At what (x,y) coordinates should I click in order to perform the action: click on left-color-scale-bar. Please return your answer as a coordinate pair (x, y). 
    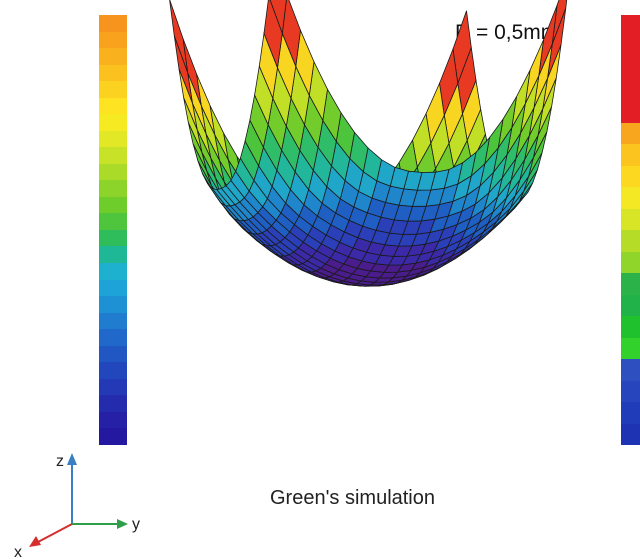
    Looking at the image, I should click on (113, 230).